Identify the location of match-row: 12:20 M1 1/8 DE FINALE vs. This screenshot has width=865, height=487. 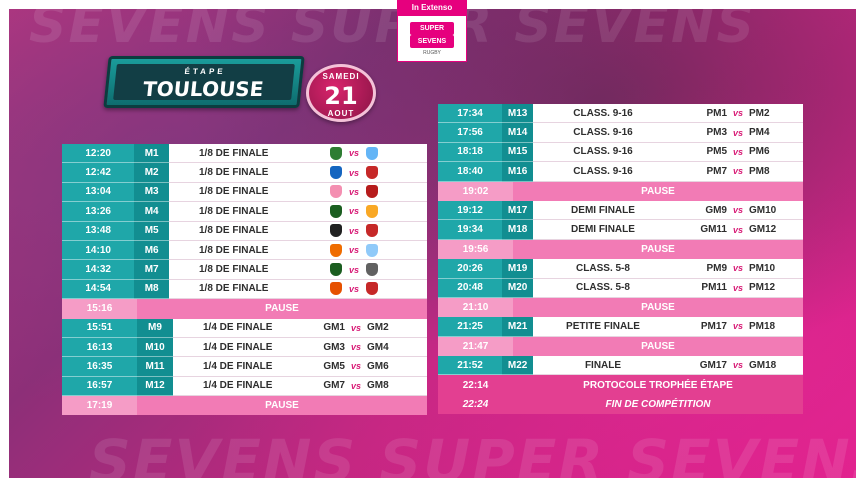
(244, 154).